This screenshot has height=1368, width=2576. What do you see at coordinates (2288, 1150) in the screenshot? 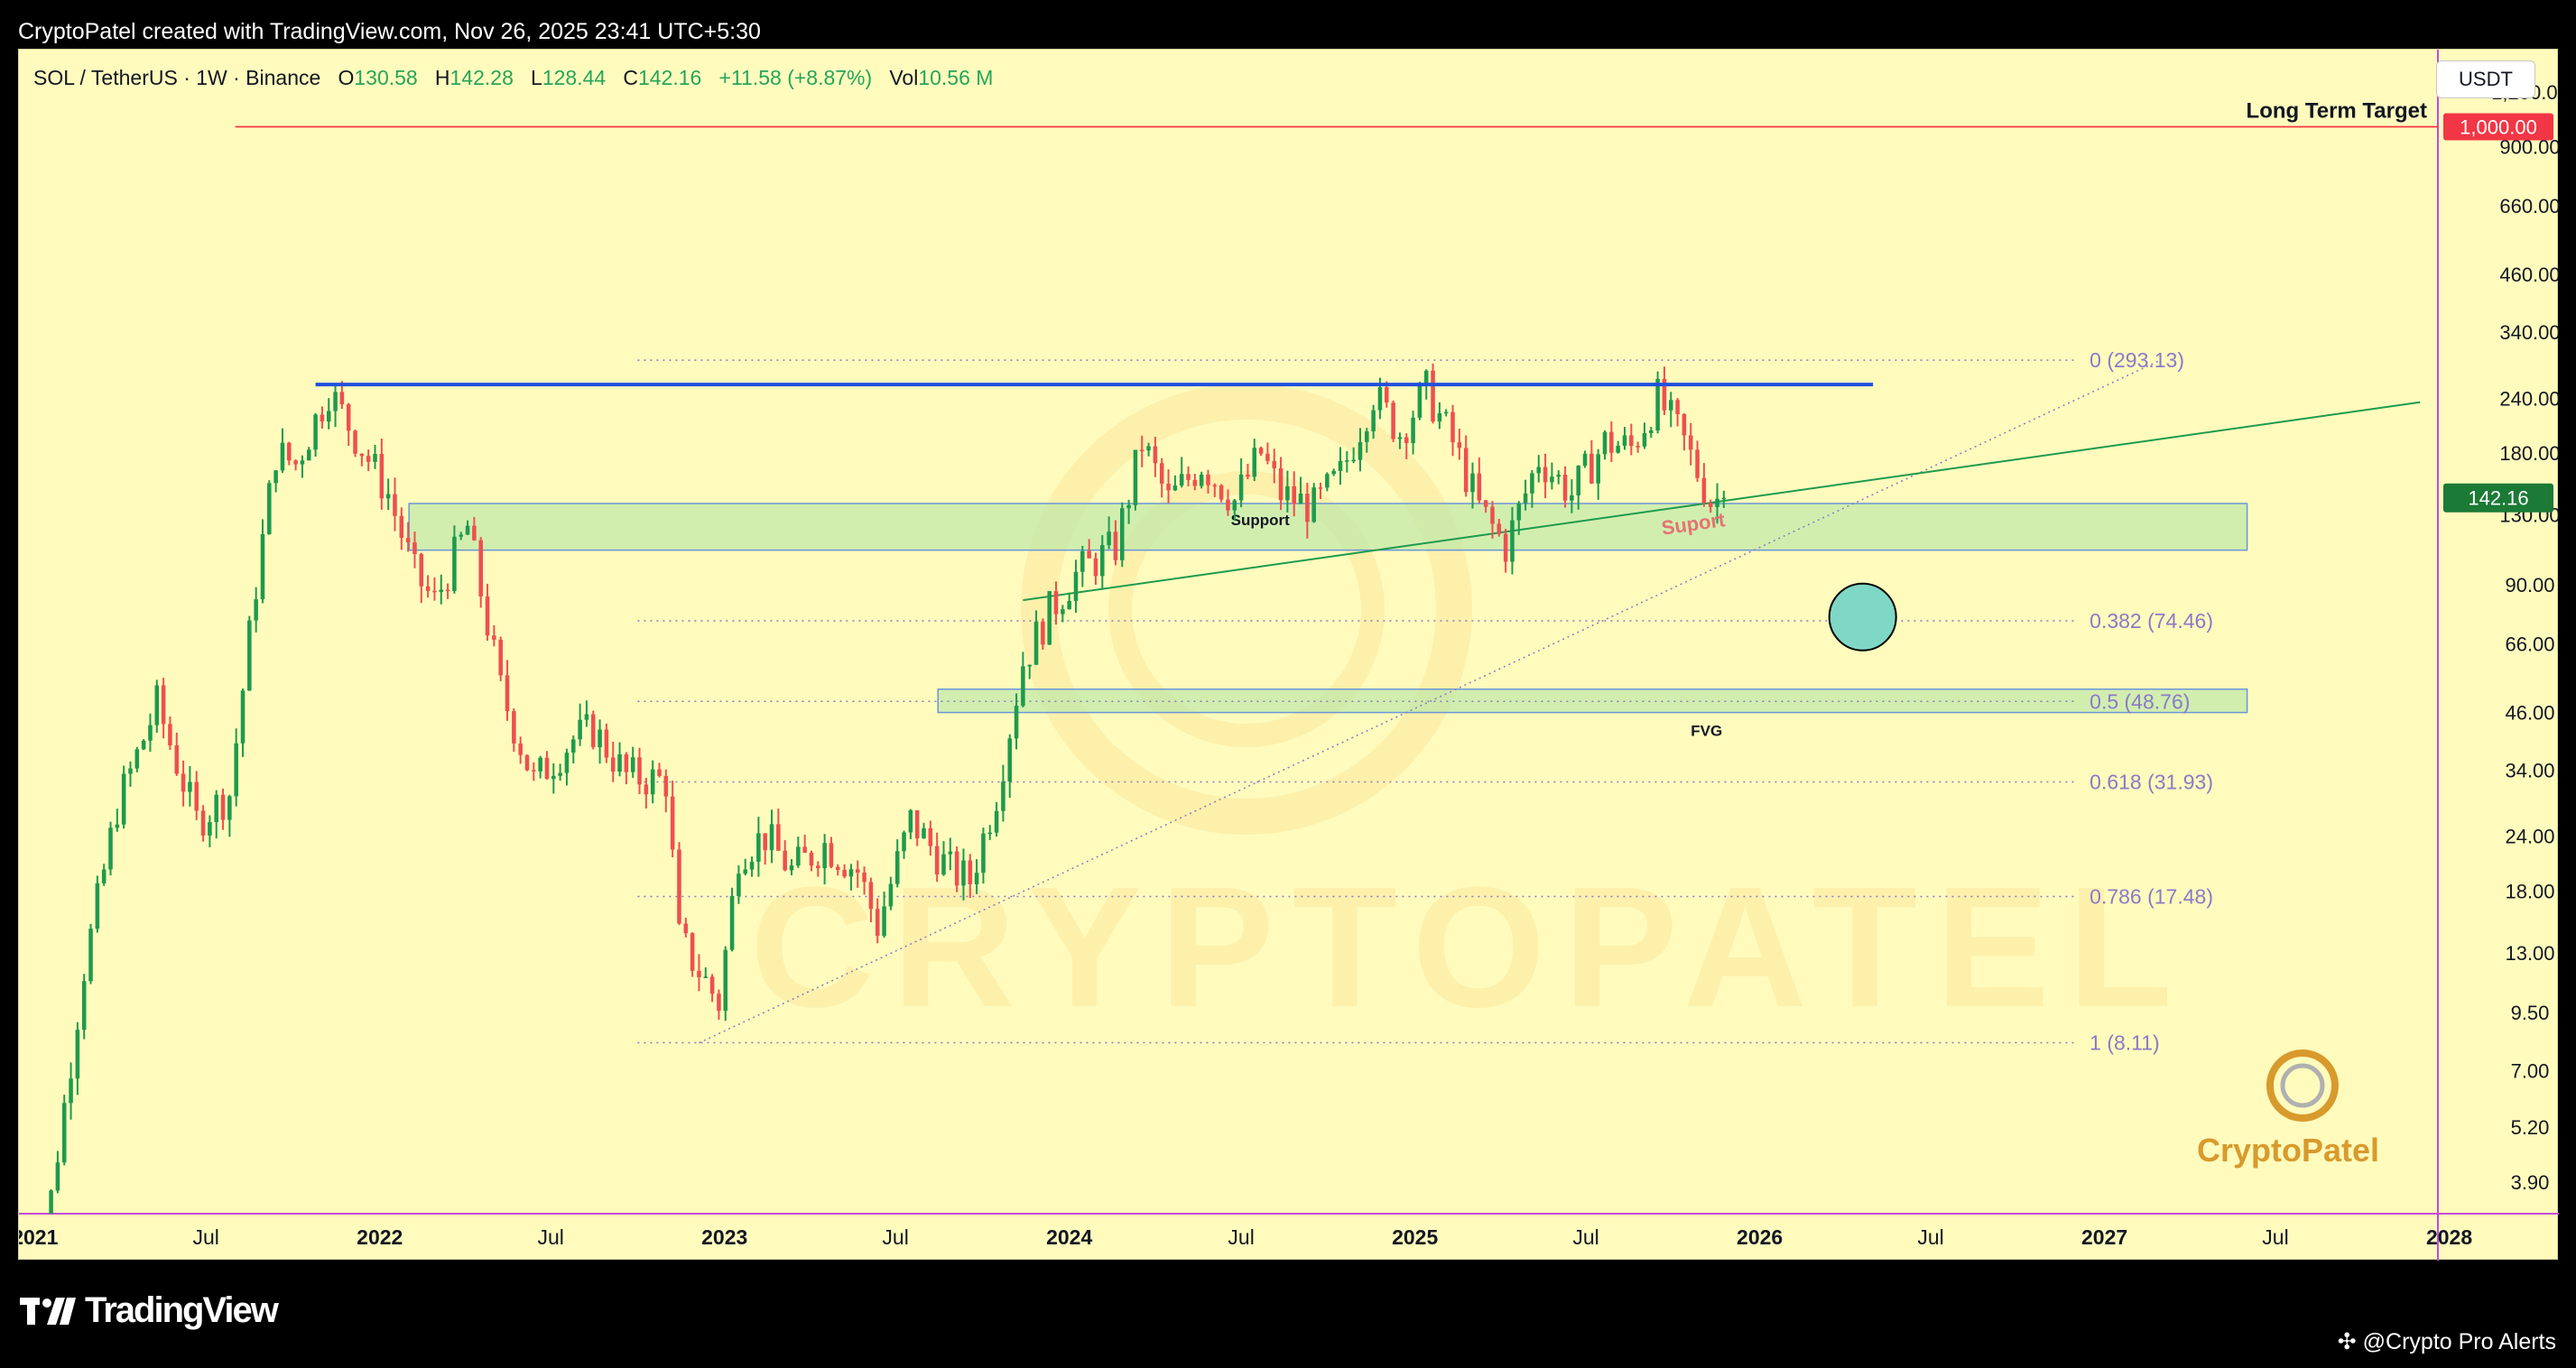
I see `cryptopatel-logo-text: CryptoPatel` at bounding box center [2288, 1150].